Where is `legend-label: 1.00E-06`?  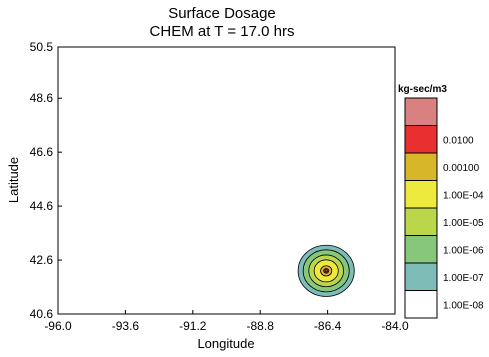 legend-label: 1.00E-06 is located at coordinates (463, 250).